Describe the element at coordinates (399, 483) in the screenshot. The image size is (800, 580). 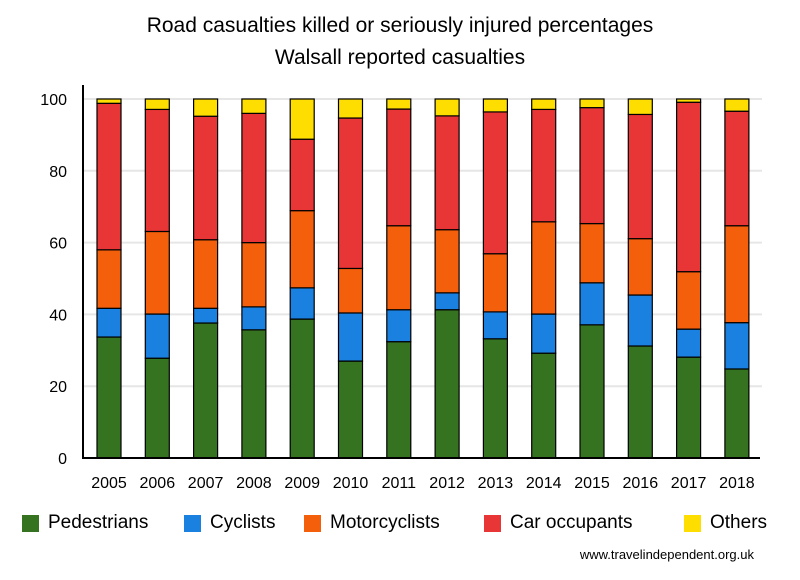
I see `x-tick-label: 2011` at that location.